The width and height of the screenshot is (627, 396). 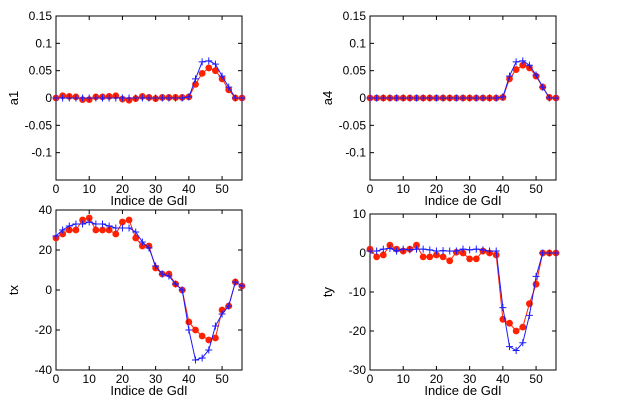 I want to click on x-tick-label: 40, so click(x=503, y=379).